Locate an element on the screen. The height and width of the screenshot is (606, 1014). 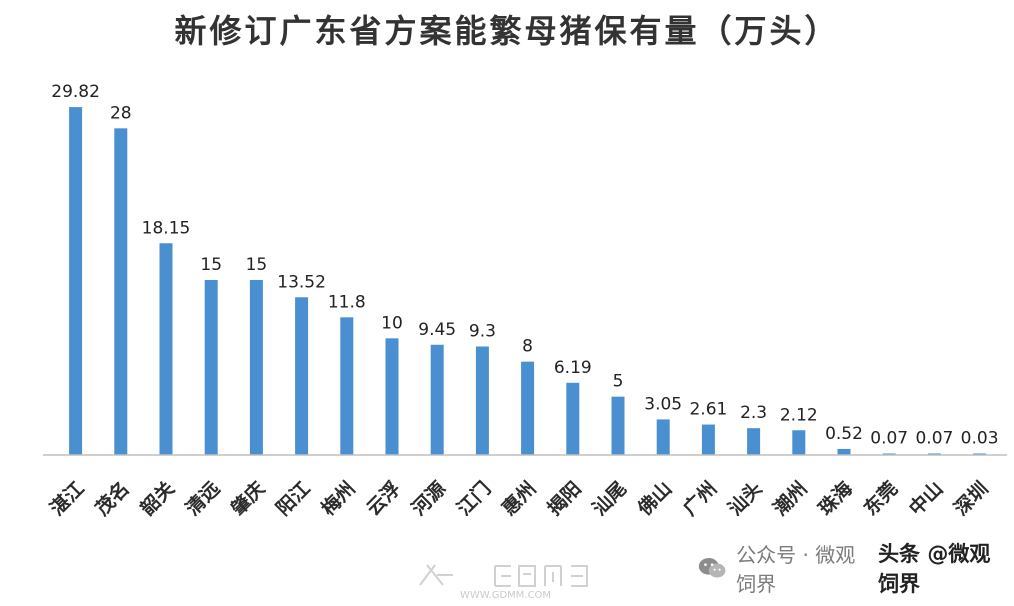
toutiao-handle: 头条 @微观饲界 is located at coordinates (934, 569).